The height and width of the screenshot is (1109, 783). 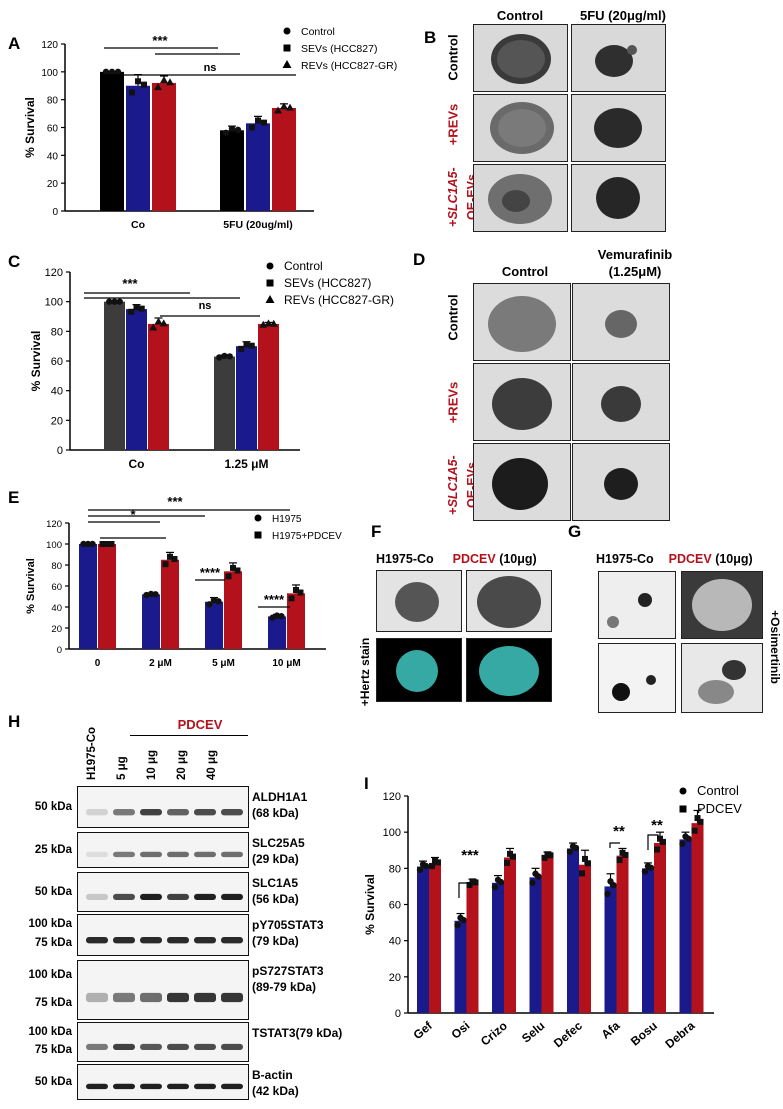 What do you see at coordinates (53, 849) in the screenshot?
I see `molecular-weight-marker: 25 kDa` at bounding box center [53, 849].